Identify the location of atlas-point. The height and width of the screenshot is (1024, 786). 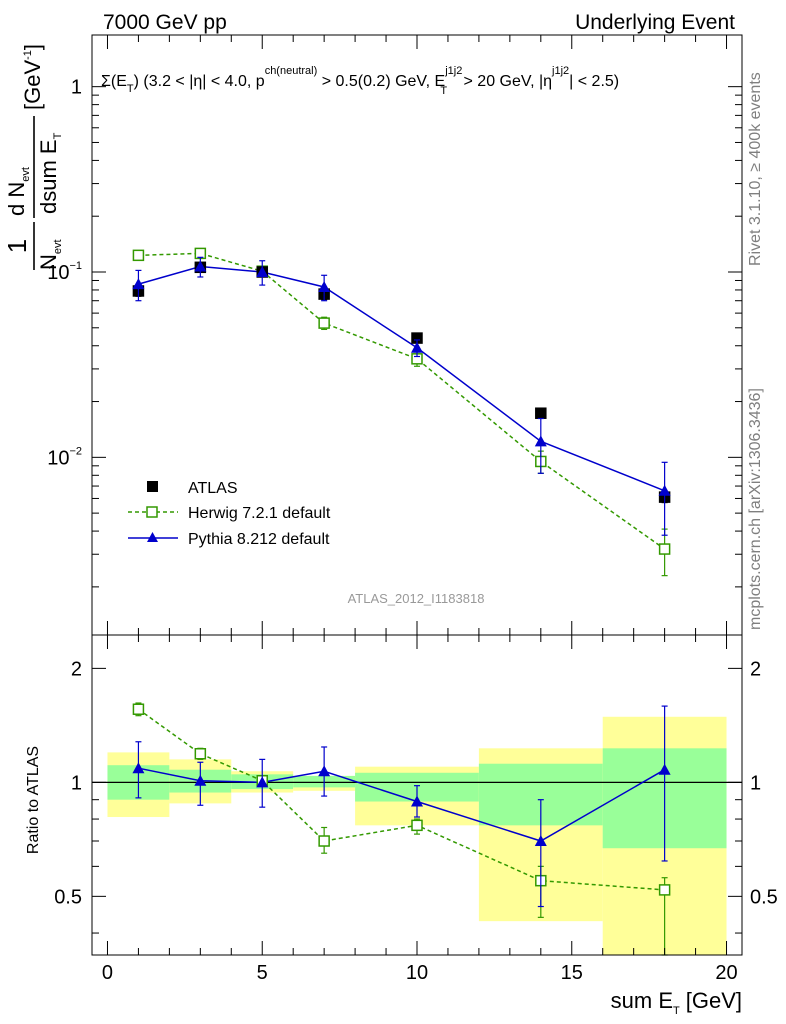
(541, 413).